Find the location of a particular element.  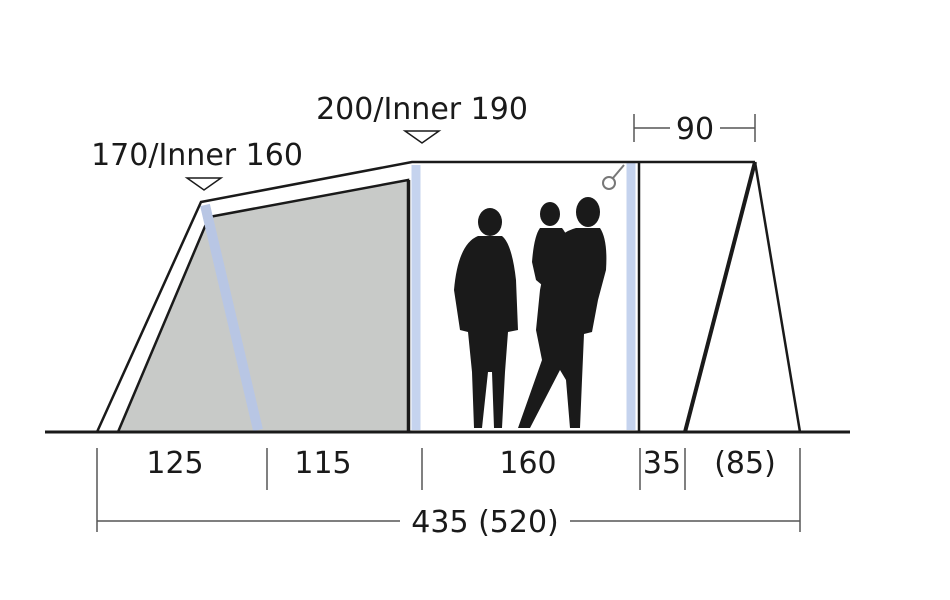

front-height-label: 170/Inner 160 is located at coordinates (197, 155).